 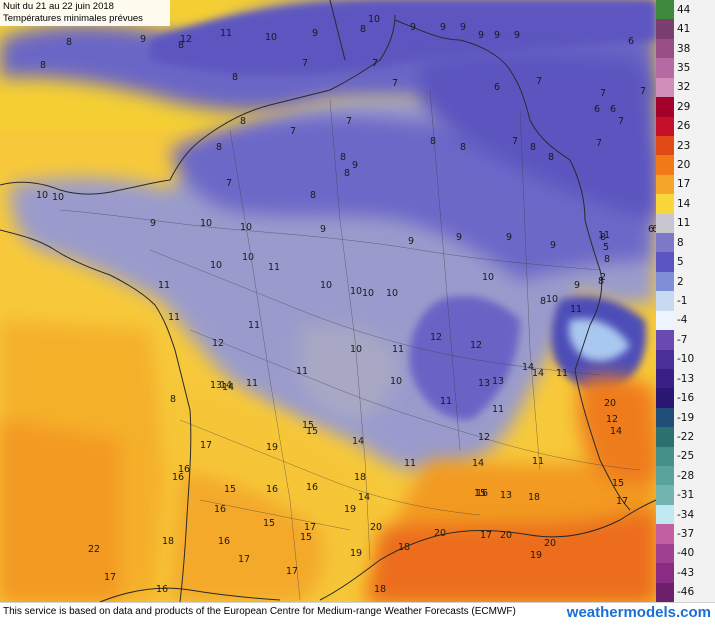 I want to click on legend-step: -40, so click(x=685, y=553).